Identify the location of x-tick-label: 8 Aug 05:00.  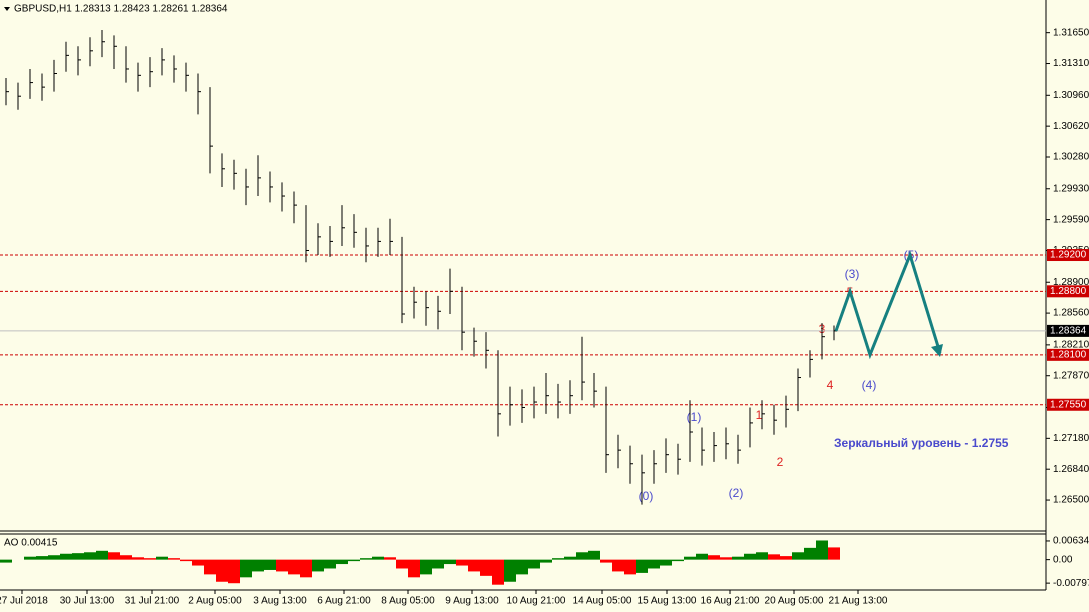
(408, 601).